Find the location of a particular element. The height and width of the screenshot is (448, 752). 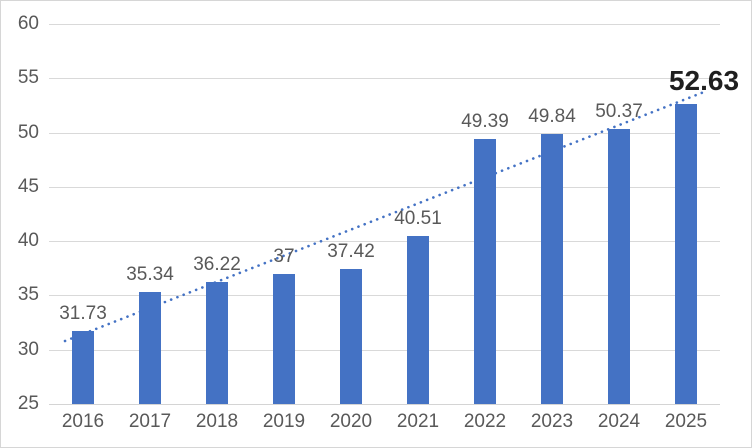

y-axis-tick-label: 25 is located at coordinates (28, 403).